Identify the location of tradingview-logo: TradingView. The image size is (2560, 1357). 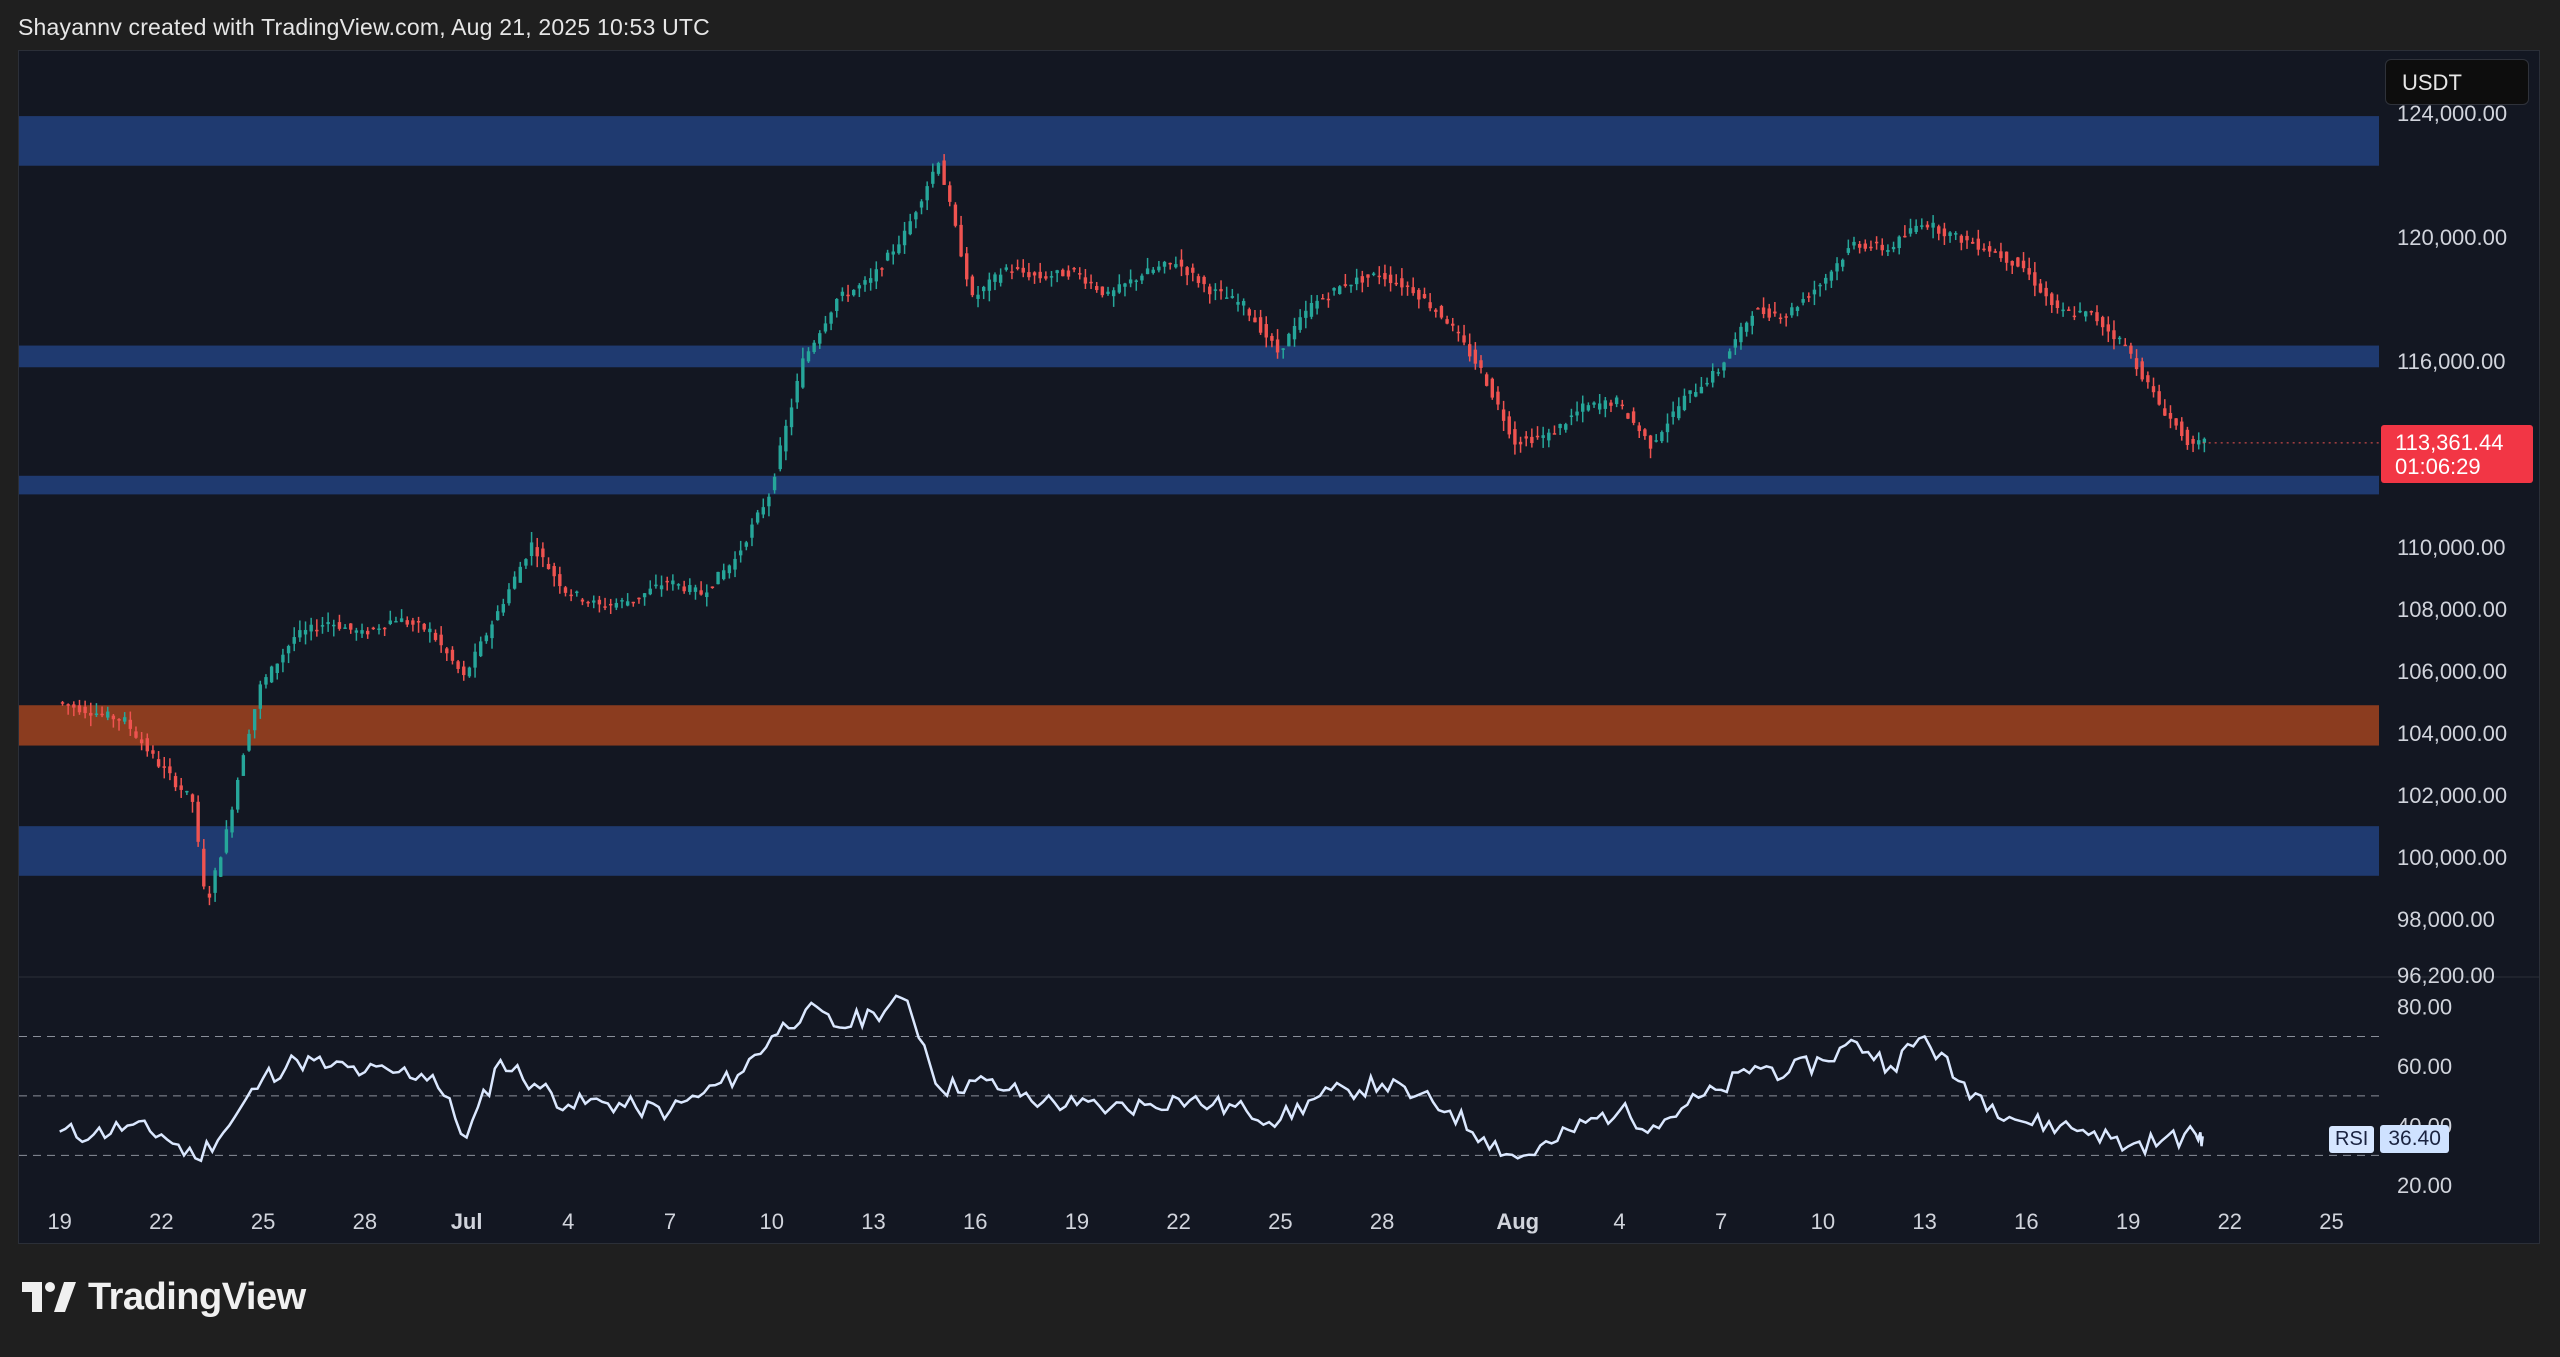
(163, 1297).